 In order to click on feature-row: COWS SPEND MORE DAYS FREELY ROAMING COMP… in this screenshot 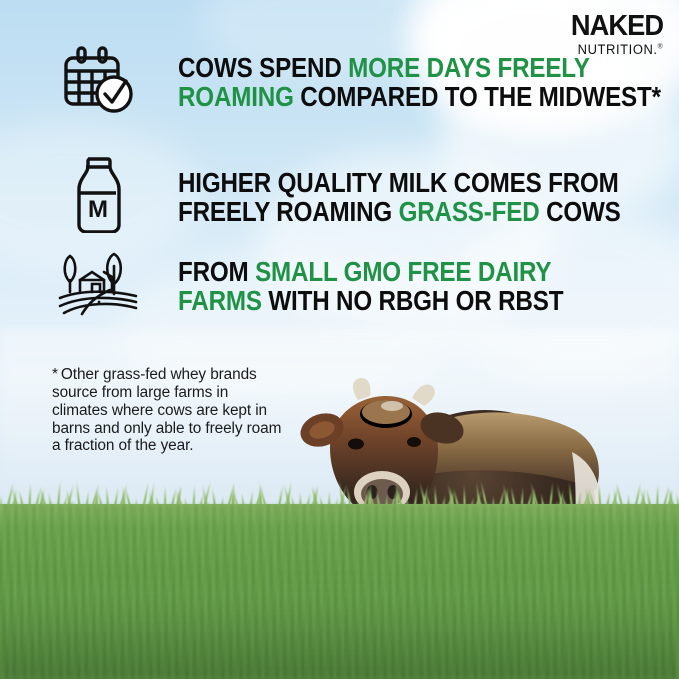, I will do `click(363, 81)`.